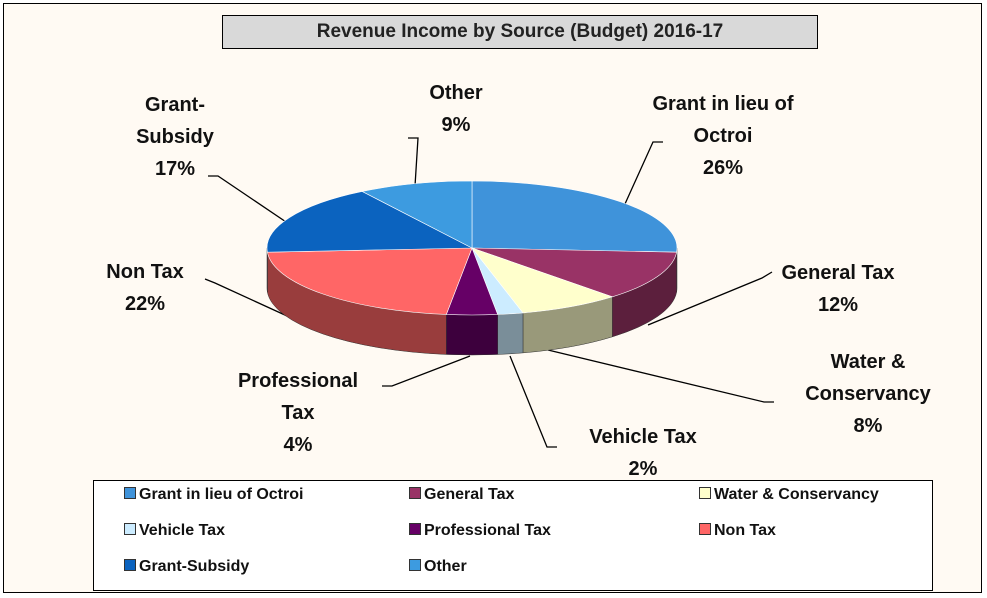 The image size is (987, 598). I want to click on legend-item: Water & Conservancy, so click(789, 495).